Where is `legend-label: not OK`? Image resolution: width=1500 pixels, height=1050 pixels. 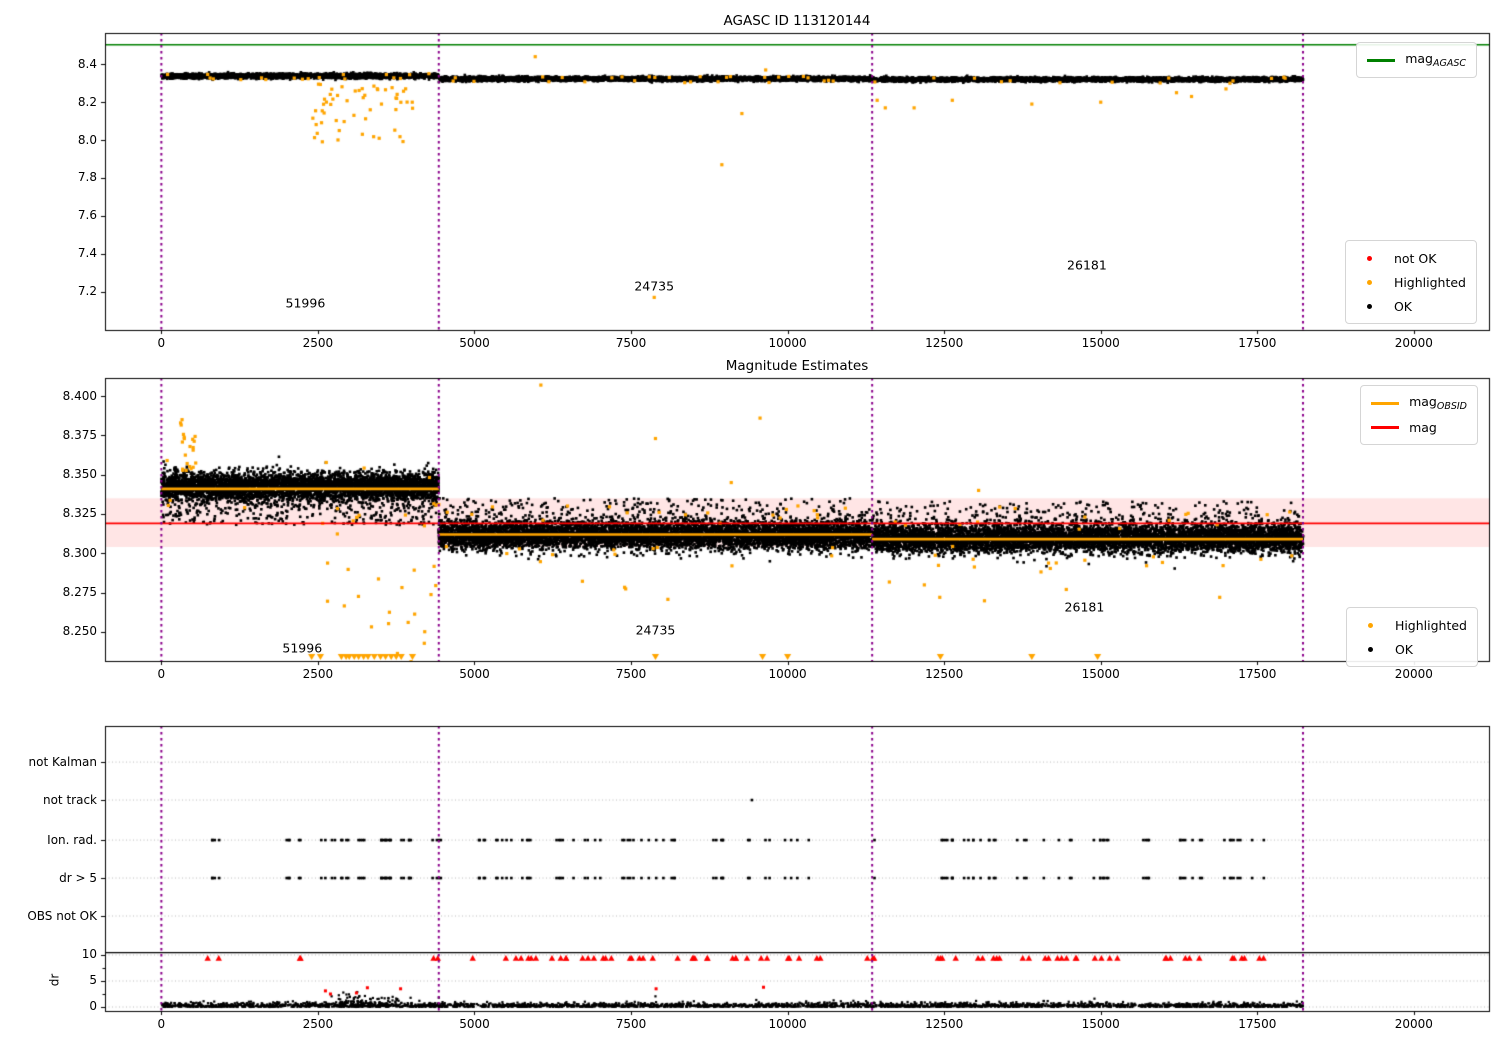
legend-label: not OK is located at coordinates (1415, 258).